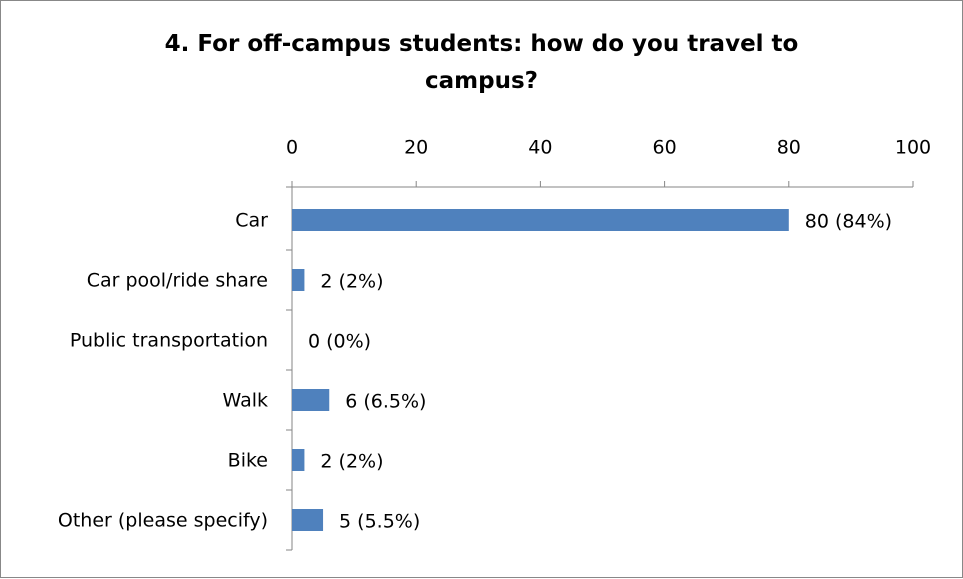  What do you see at coordinates (251, 221) in the screenshot?
I see `y-tick-label: Car` at bounding box center [251, 221].